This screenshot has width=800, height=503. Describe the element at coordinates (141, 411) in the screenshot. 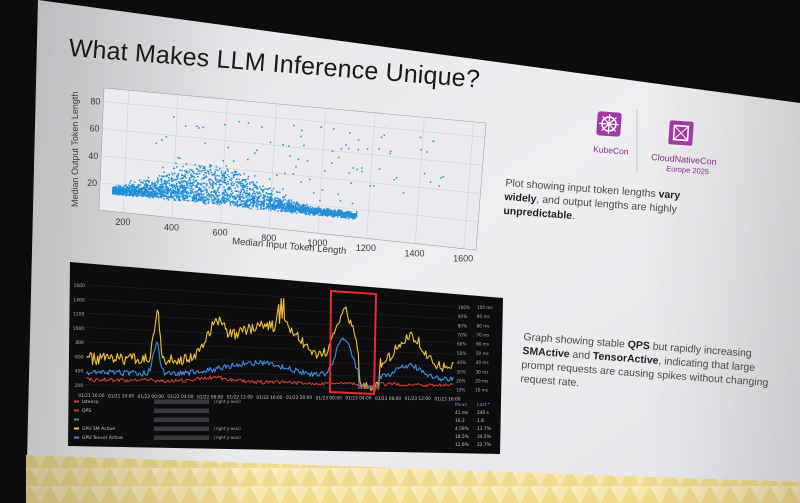

I see `legend-item: QPS` at that location.